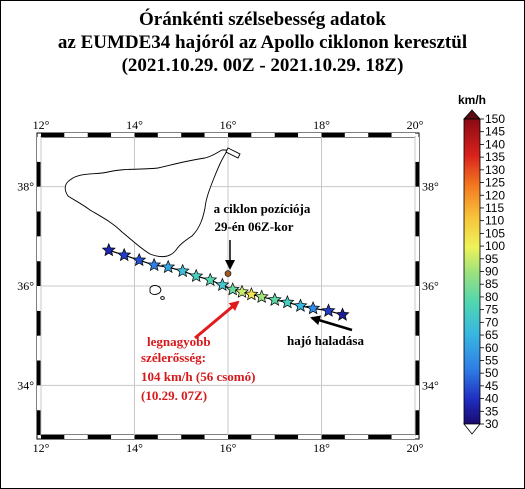 Image resolution: width=525 pixels, height=489 pixels. Describe the element at coordinates (173, 357) in the screenshot. I see `max-wind-label-line-2: szélerősség:` at that location.